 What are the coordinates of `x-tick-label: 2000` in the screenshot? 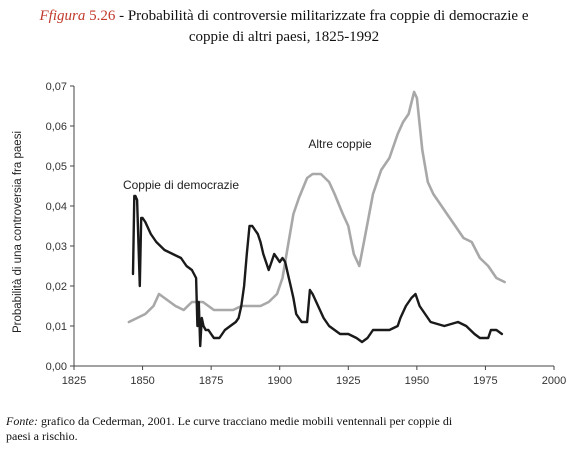 It's located at (554, 381).